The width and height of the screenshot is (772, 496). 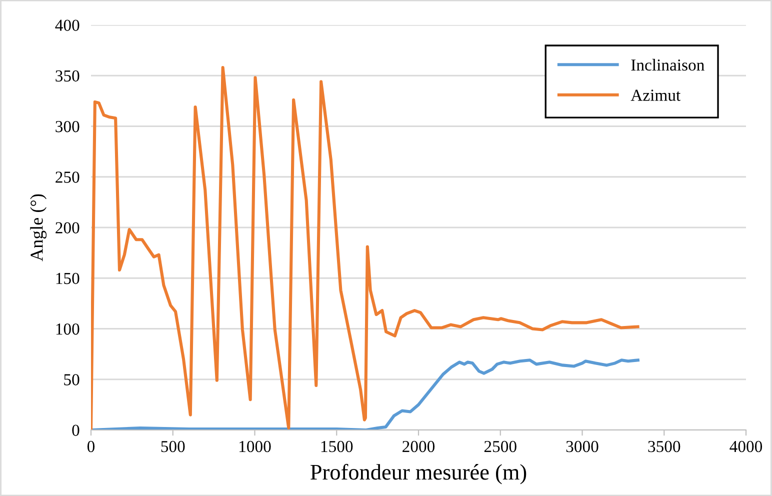 I want to click on x-tick-label: 2000, so click(x=418, y=446).